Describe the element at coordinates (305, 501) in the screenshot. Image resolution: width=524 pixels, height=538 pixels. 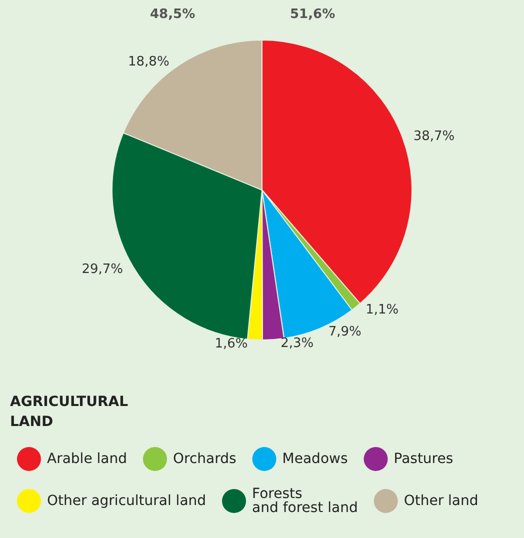
I see `legend-label: Forests and forest land` at that location.